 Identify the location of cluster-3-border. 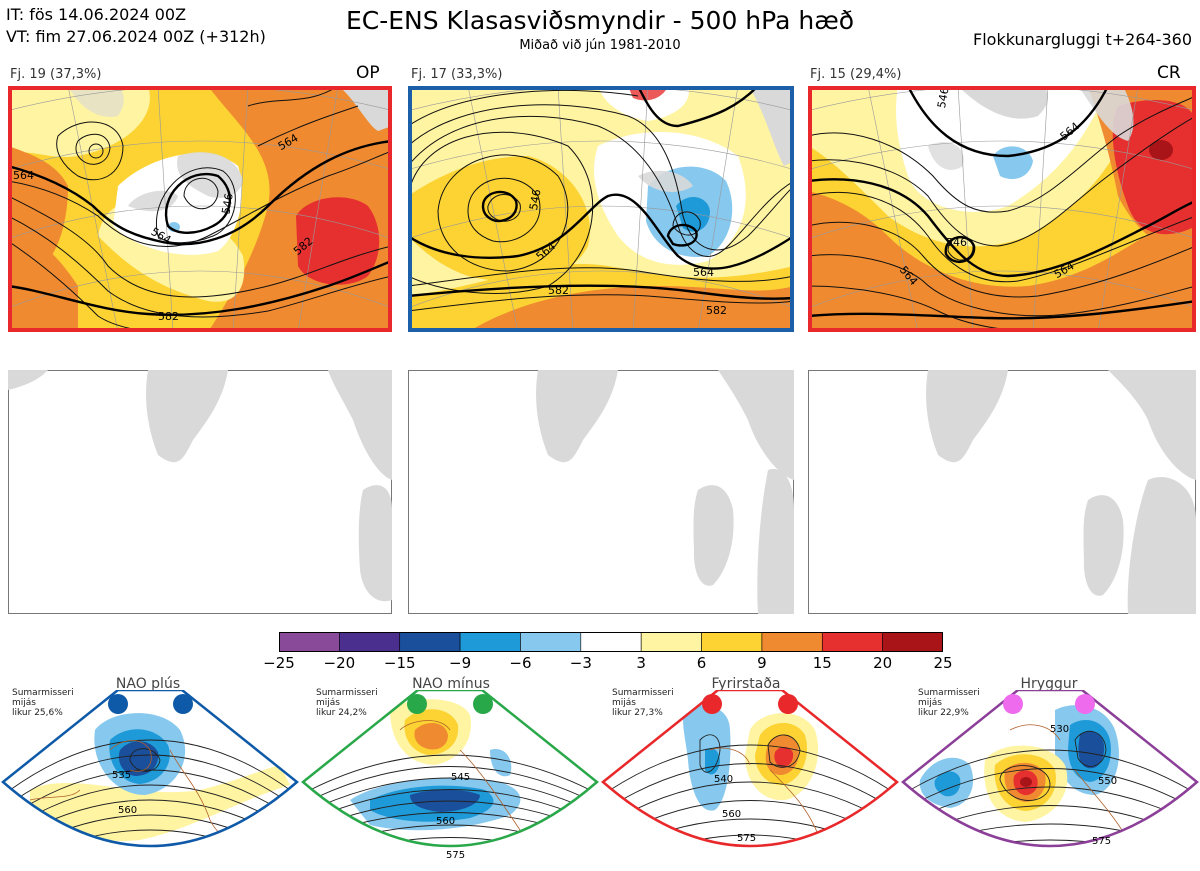
(1002, 209).